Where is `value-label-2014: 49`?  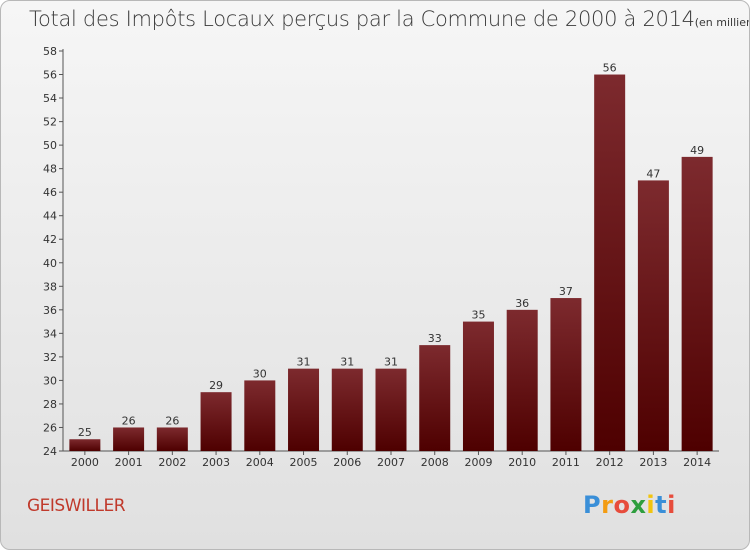
value-label-2014: 49 is located at coordinates (697, 150).